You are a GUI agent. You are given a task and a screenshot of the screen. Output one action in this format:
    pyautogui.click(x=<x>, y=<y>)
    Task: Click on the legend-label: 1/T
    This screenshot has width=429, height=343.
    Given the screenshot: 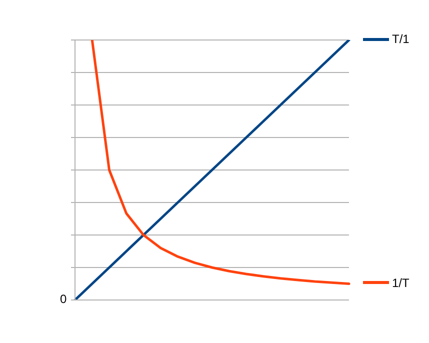 What is the action you would take?
    pyautogui.click(x=401, y=283)
    